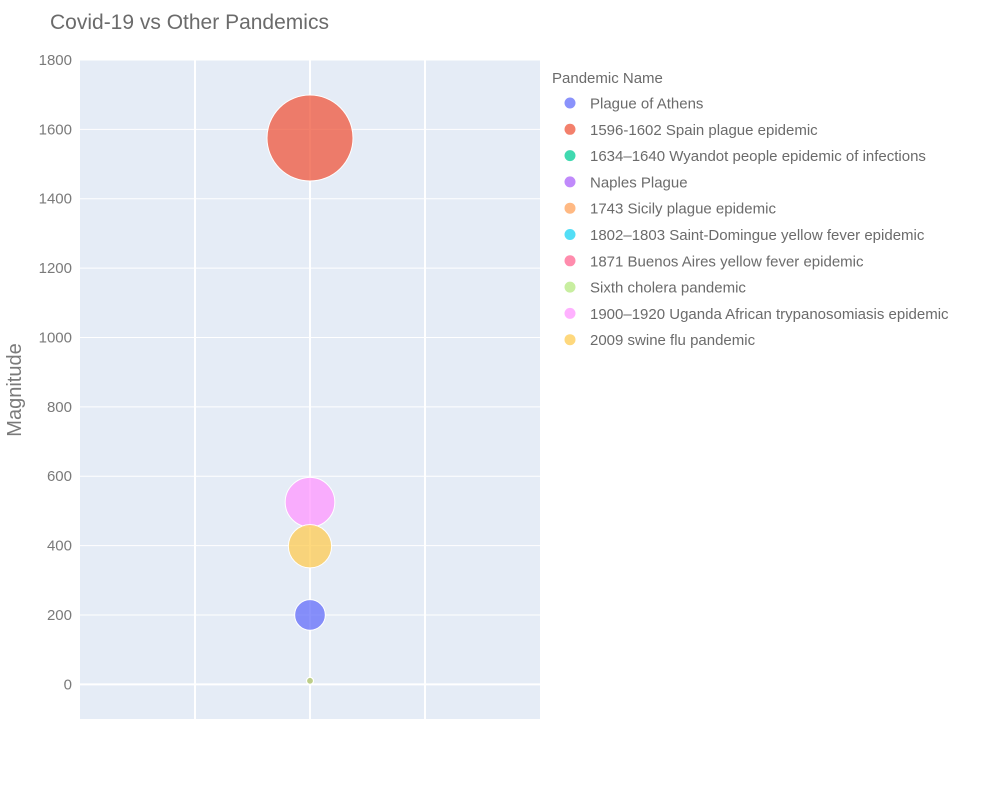  Describe the element at coordinates (55, 60) in the screenshot. I see `y-tick-label: 1800` at that location.